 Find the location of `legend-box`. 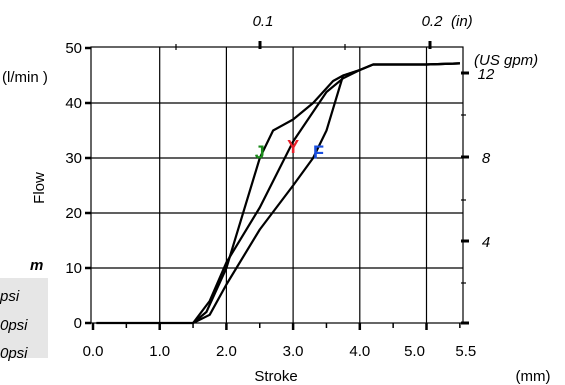

legend-box is located at coordinates (24, 318).